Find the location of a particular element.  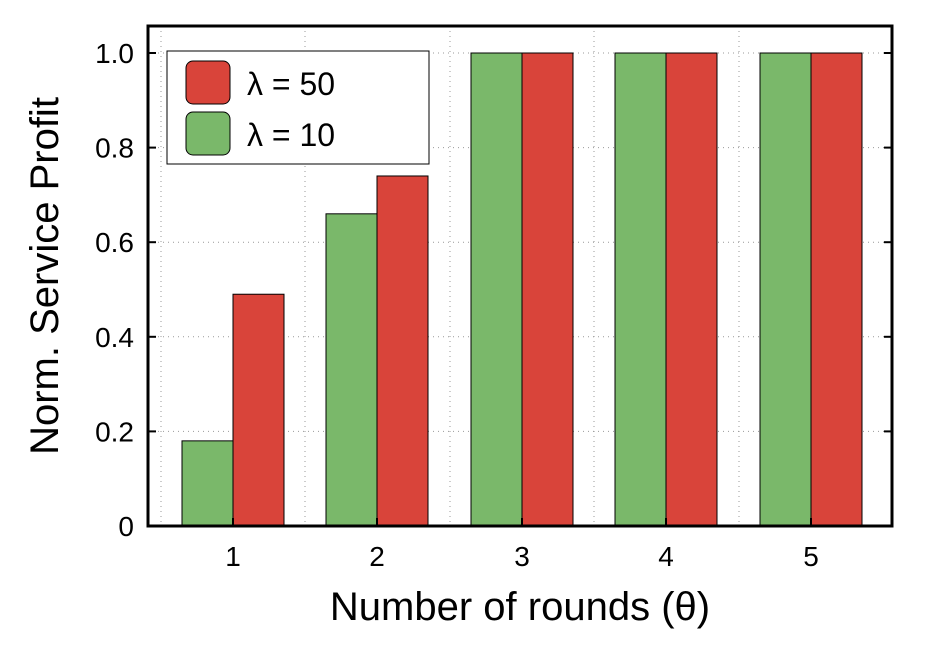

y-tick-label: 0.6 is located at coordinates (114, 242).